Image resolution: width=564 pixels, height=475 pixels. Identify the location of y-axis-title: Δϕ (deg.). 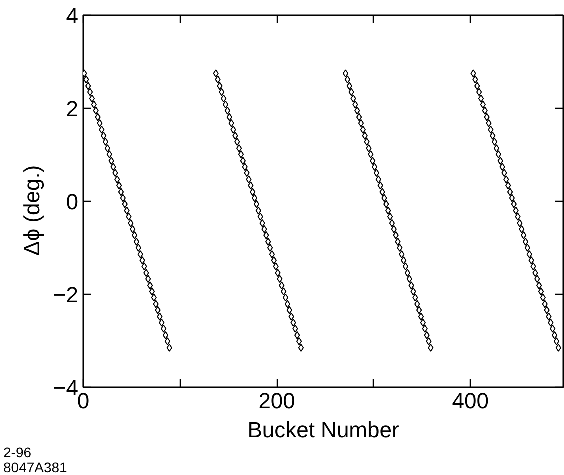
(31, 210).